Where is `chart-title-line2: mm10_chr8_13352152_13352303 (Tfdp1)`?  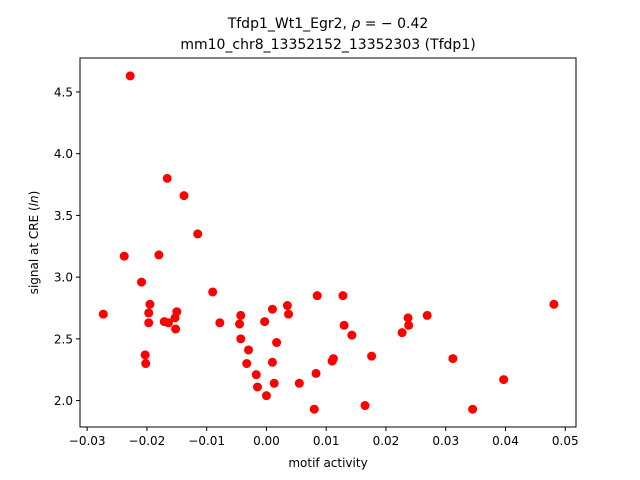 chart-title-line2: mm10_chr8_13352152_13352303 (Tfdp1) is located at coordinates (327, 45).